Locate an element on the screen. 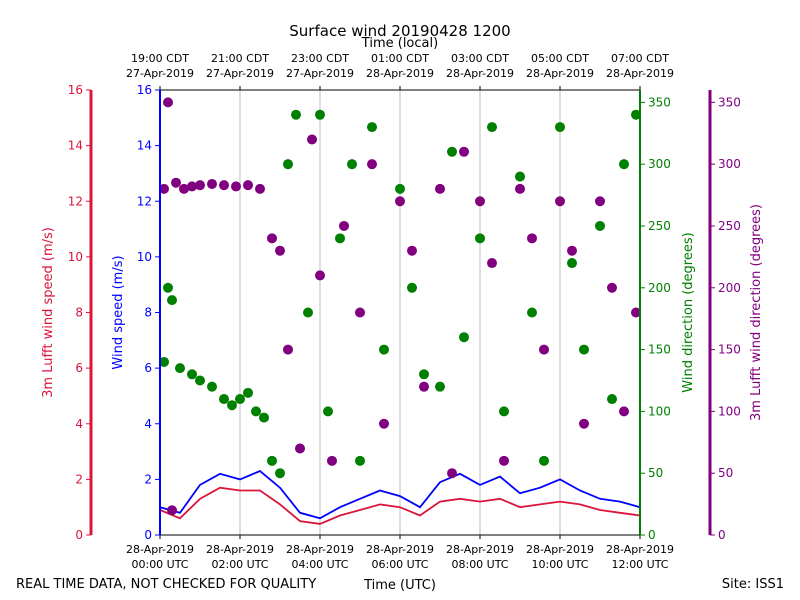 This screenshot has width=800, height=600. wind-speed-axis-tick-label: 0 is located at coordinates (148, 535).